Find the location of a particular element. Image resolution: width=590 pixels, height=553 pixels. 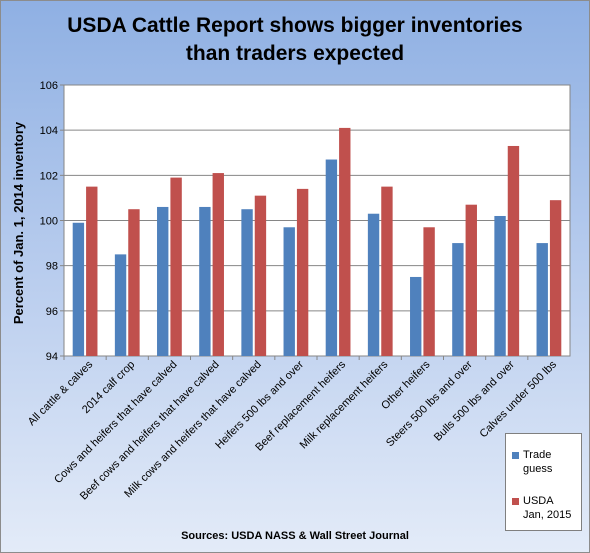

legend-swatch-usda is located at coordinates (515, 501).